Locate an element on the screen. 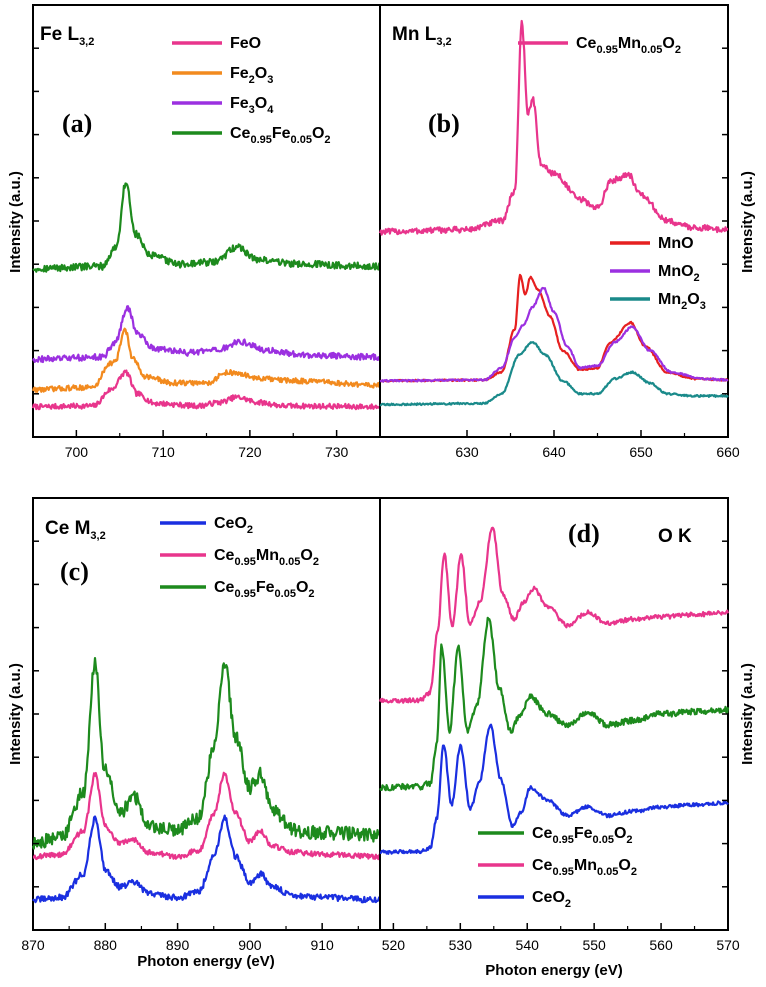 This screenshot has width=766, height=987. panel-c-xlabel: Photon energy (eV) is located at coordinates (206, 961).